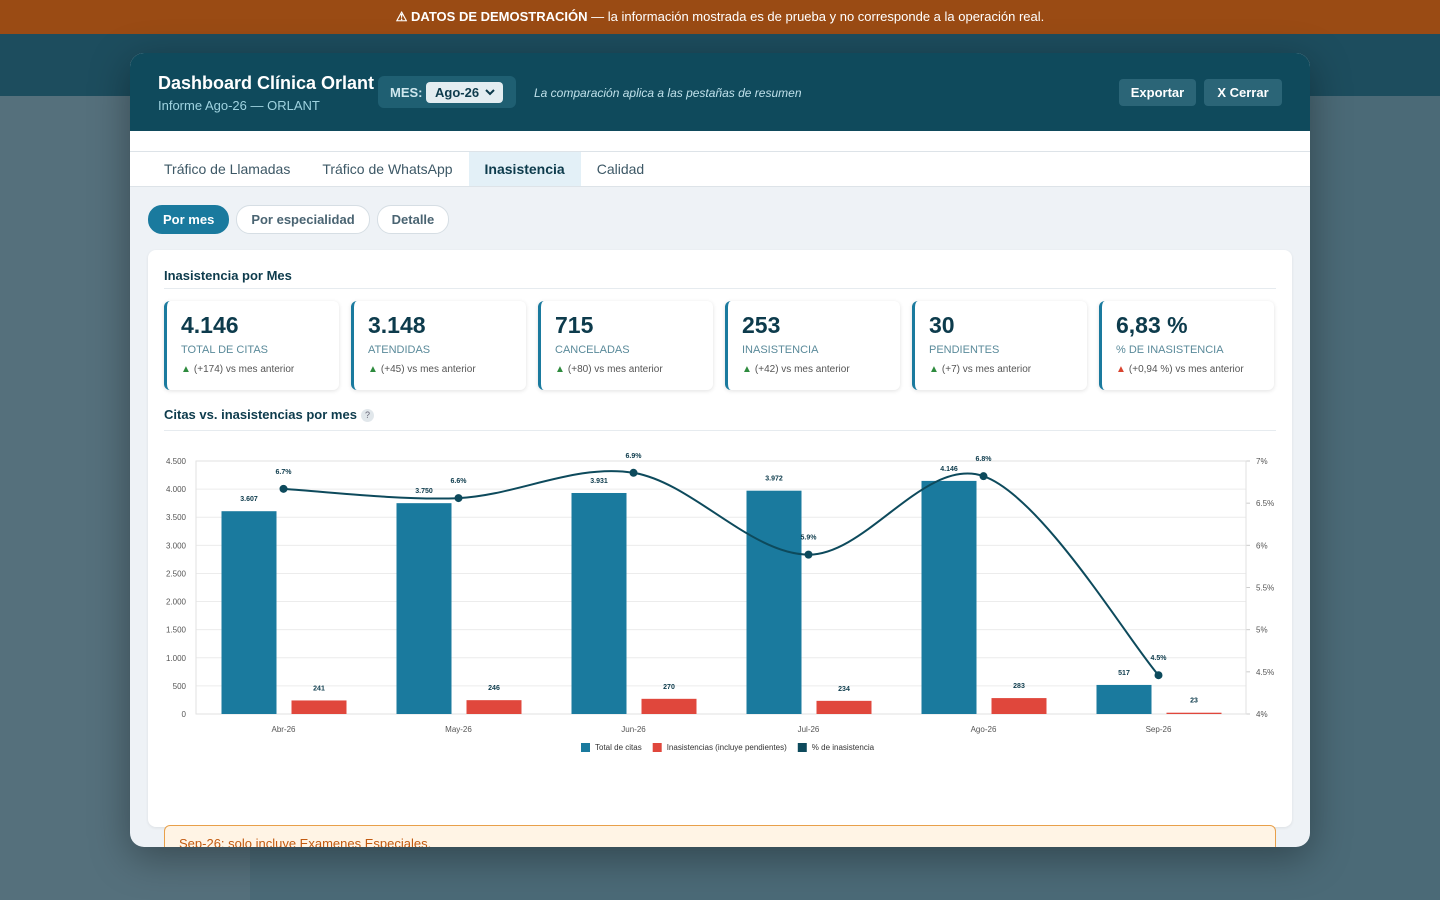 The image size is (1440, 900). Describe the element at coordinates (491, 16) in the screenshot. I see `banner-strong: ⚠ DATOS DE DEMOSTRACIÓN` at that location.